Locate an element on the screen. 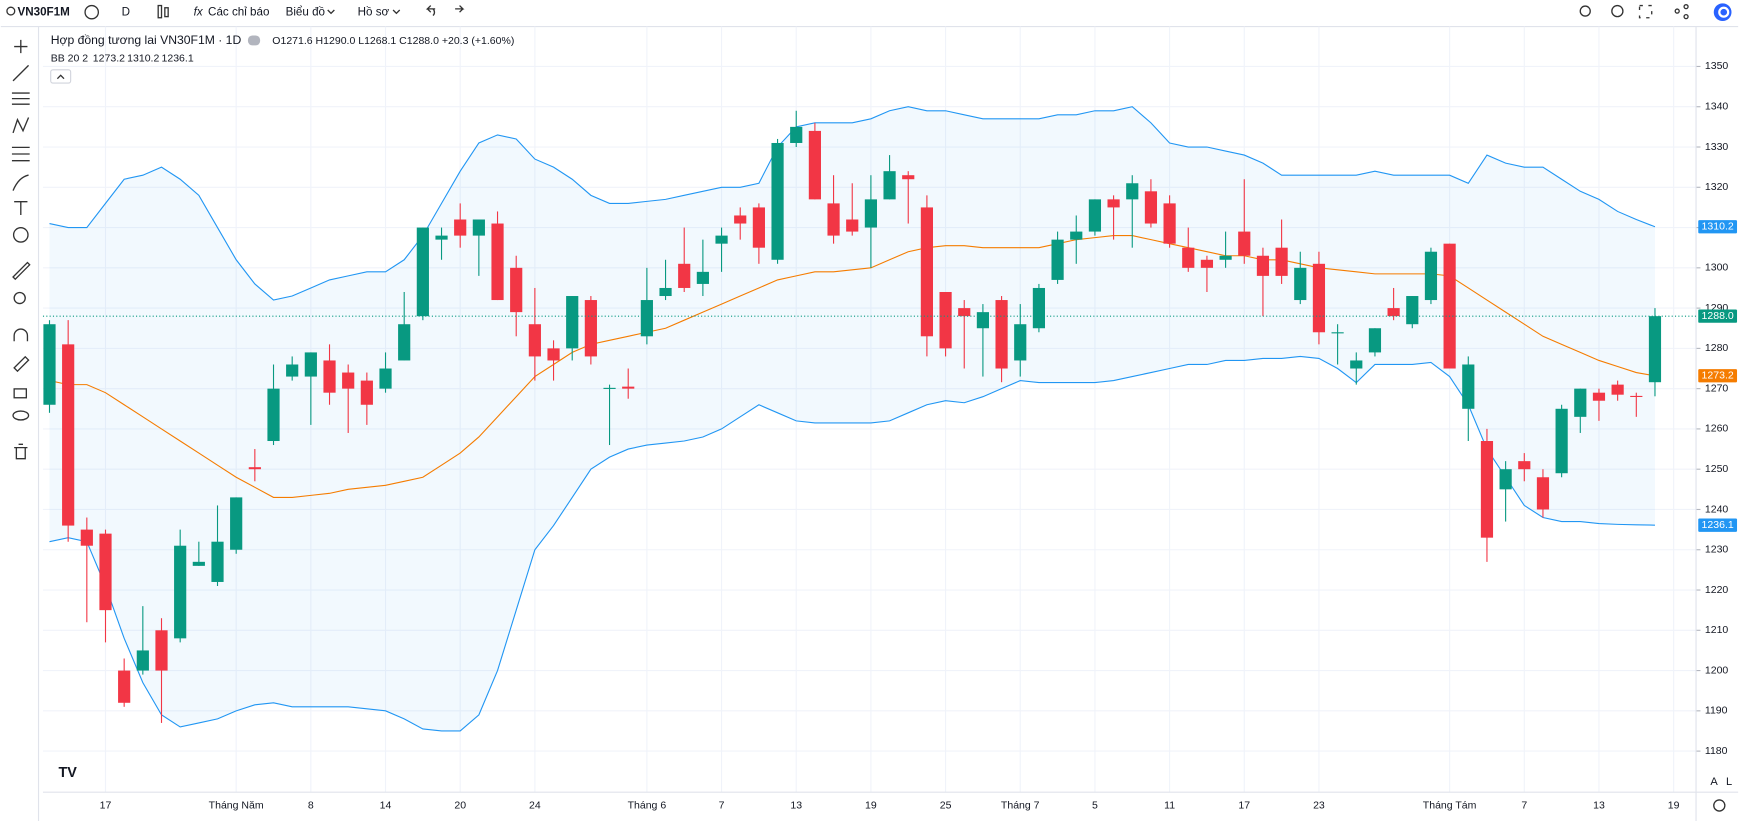 The image size is (1739, 821). symbol: VN30F1M is located at coordinates (43, 11).